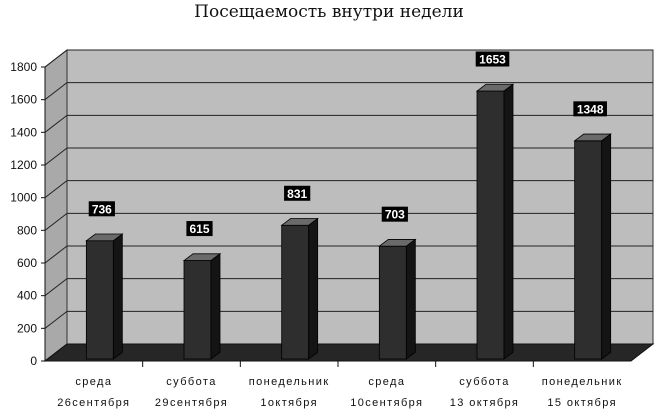 Image resolution: width=663 pixels, height=412 pixels. What do you see at coordinates (93, 403) in the screenshot?
I see `x-tick-label: 26сентября` at bounding box center [93, 403].